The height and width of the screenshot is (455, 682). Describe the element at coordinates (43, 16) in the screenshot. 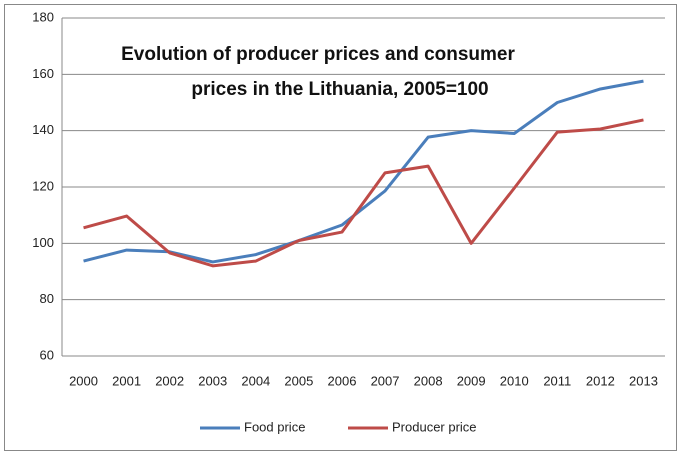

I see `y-tick-label: 180` at that location.